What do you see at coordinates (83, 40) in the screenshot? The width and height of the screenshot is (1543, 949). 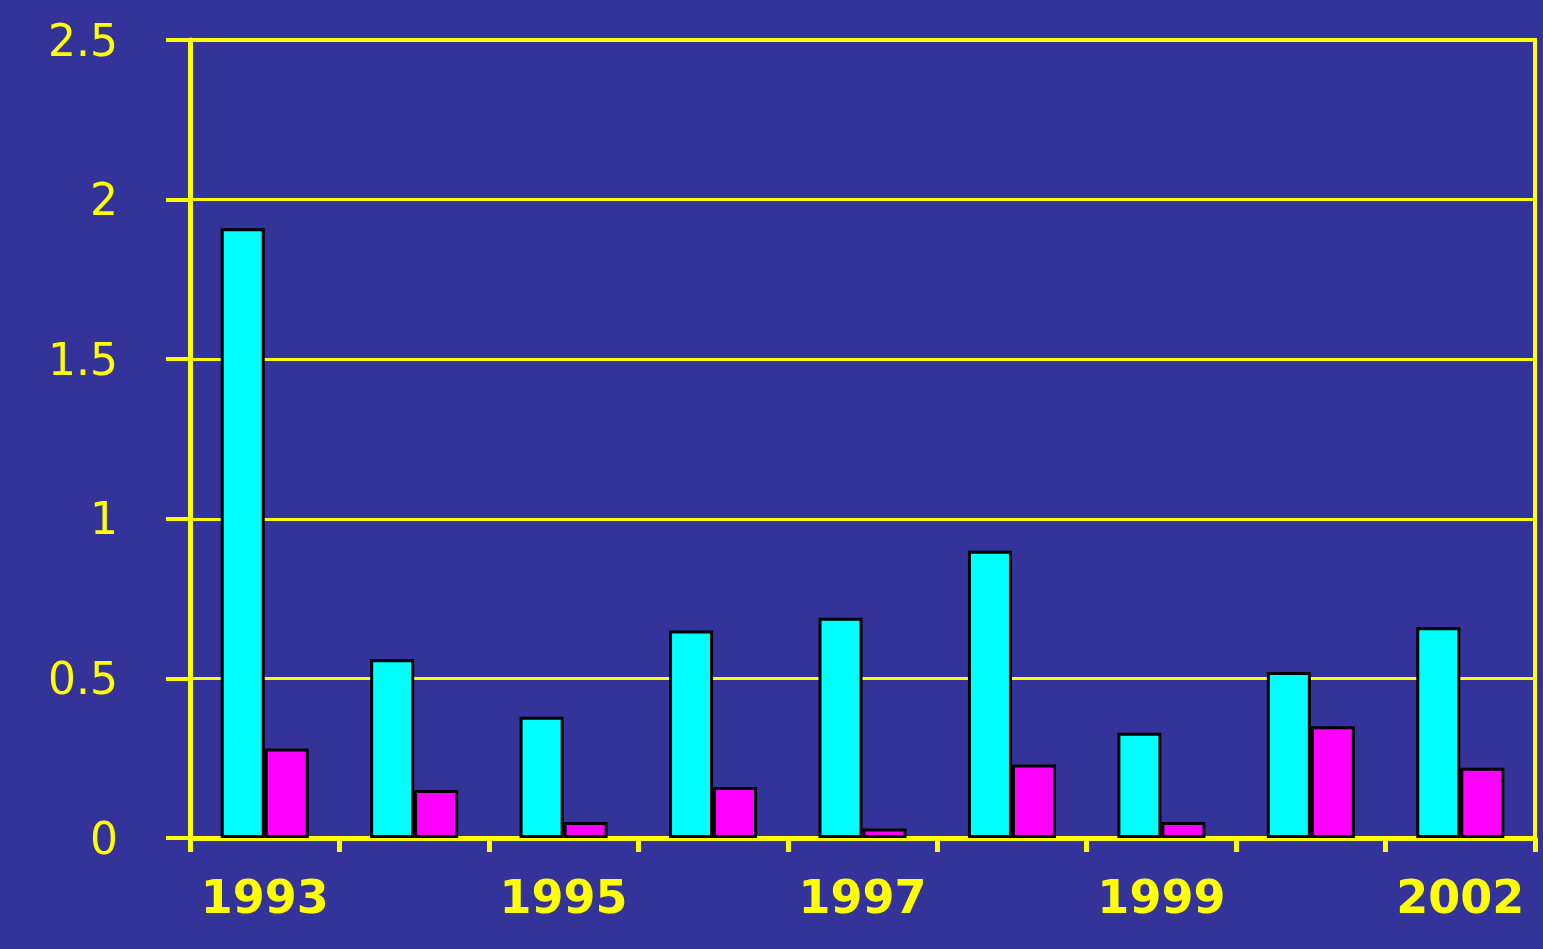 I see `y-tick-label: 2.5` at bounding box center [83, 40].